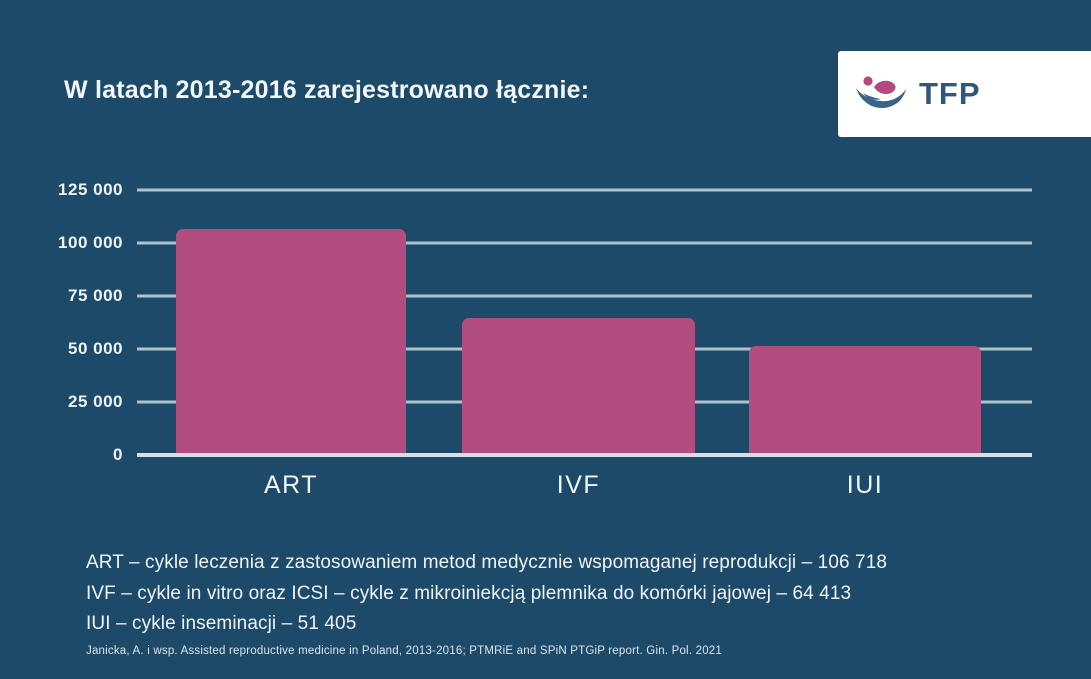 The image size is (1091, 679). I want to click on tfp-logo: TFP, so click(964, 94).